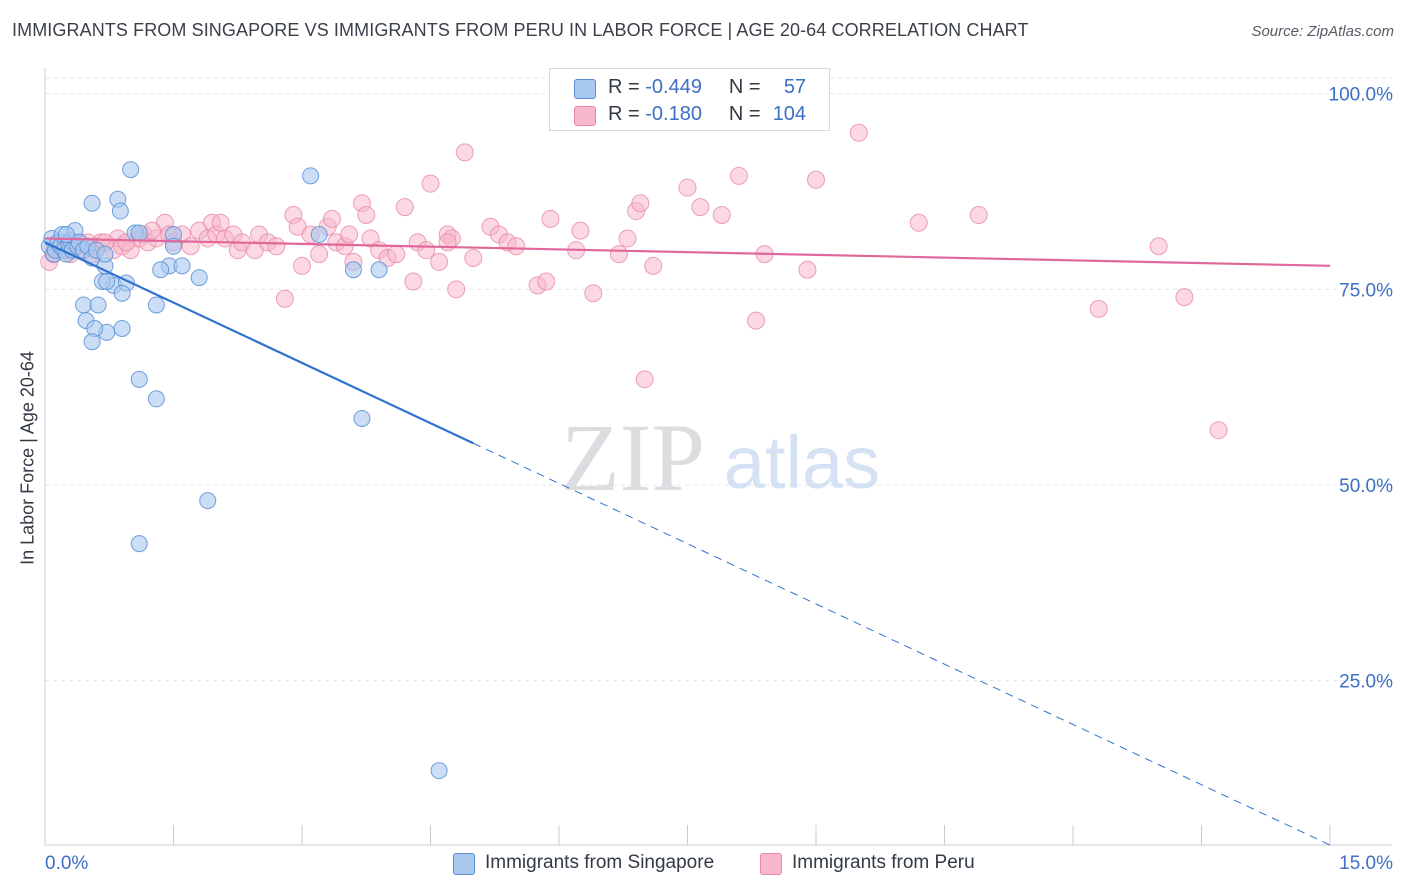 The width and height of the screenshot is (1406, 892). I want to click on y-tick-label: 25.0%, so click(1366, 682).